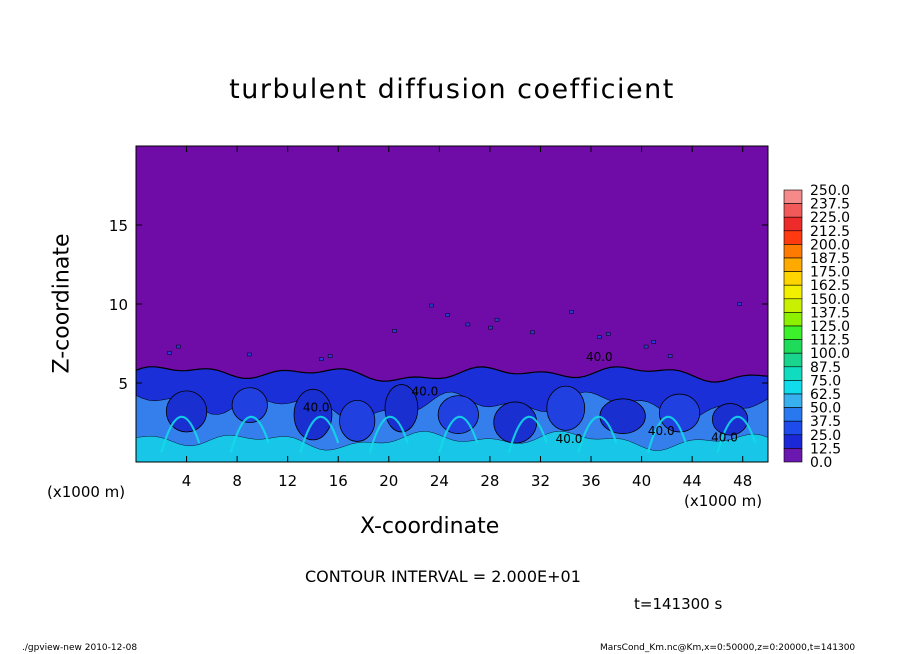  Describe the element at coordinates (454, 331) in the screenshot. I see `scattered-cells` at that location.